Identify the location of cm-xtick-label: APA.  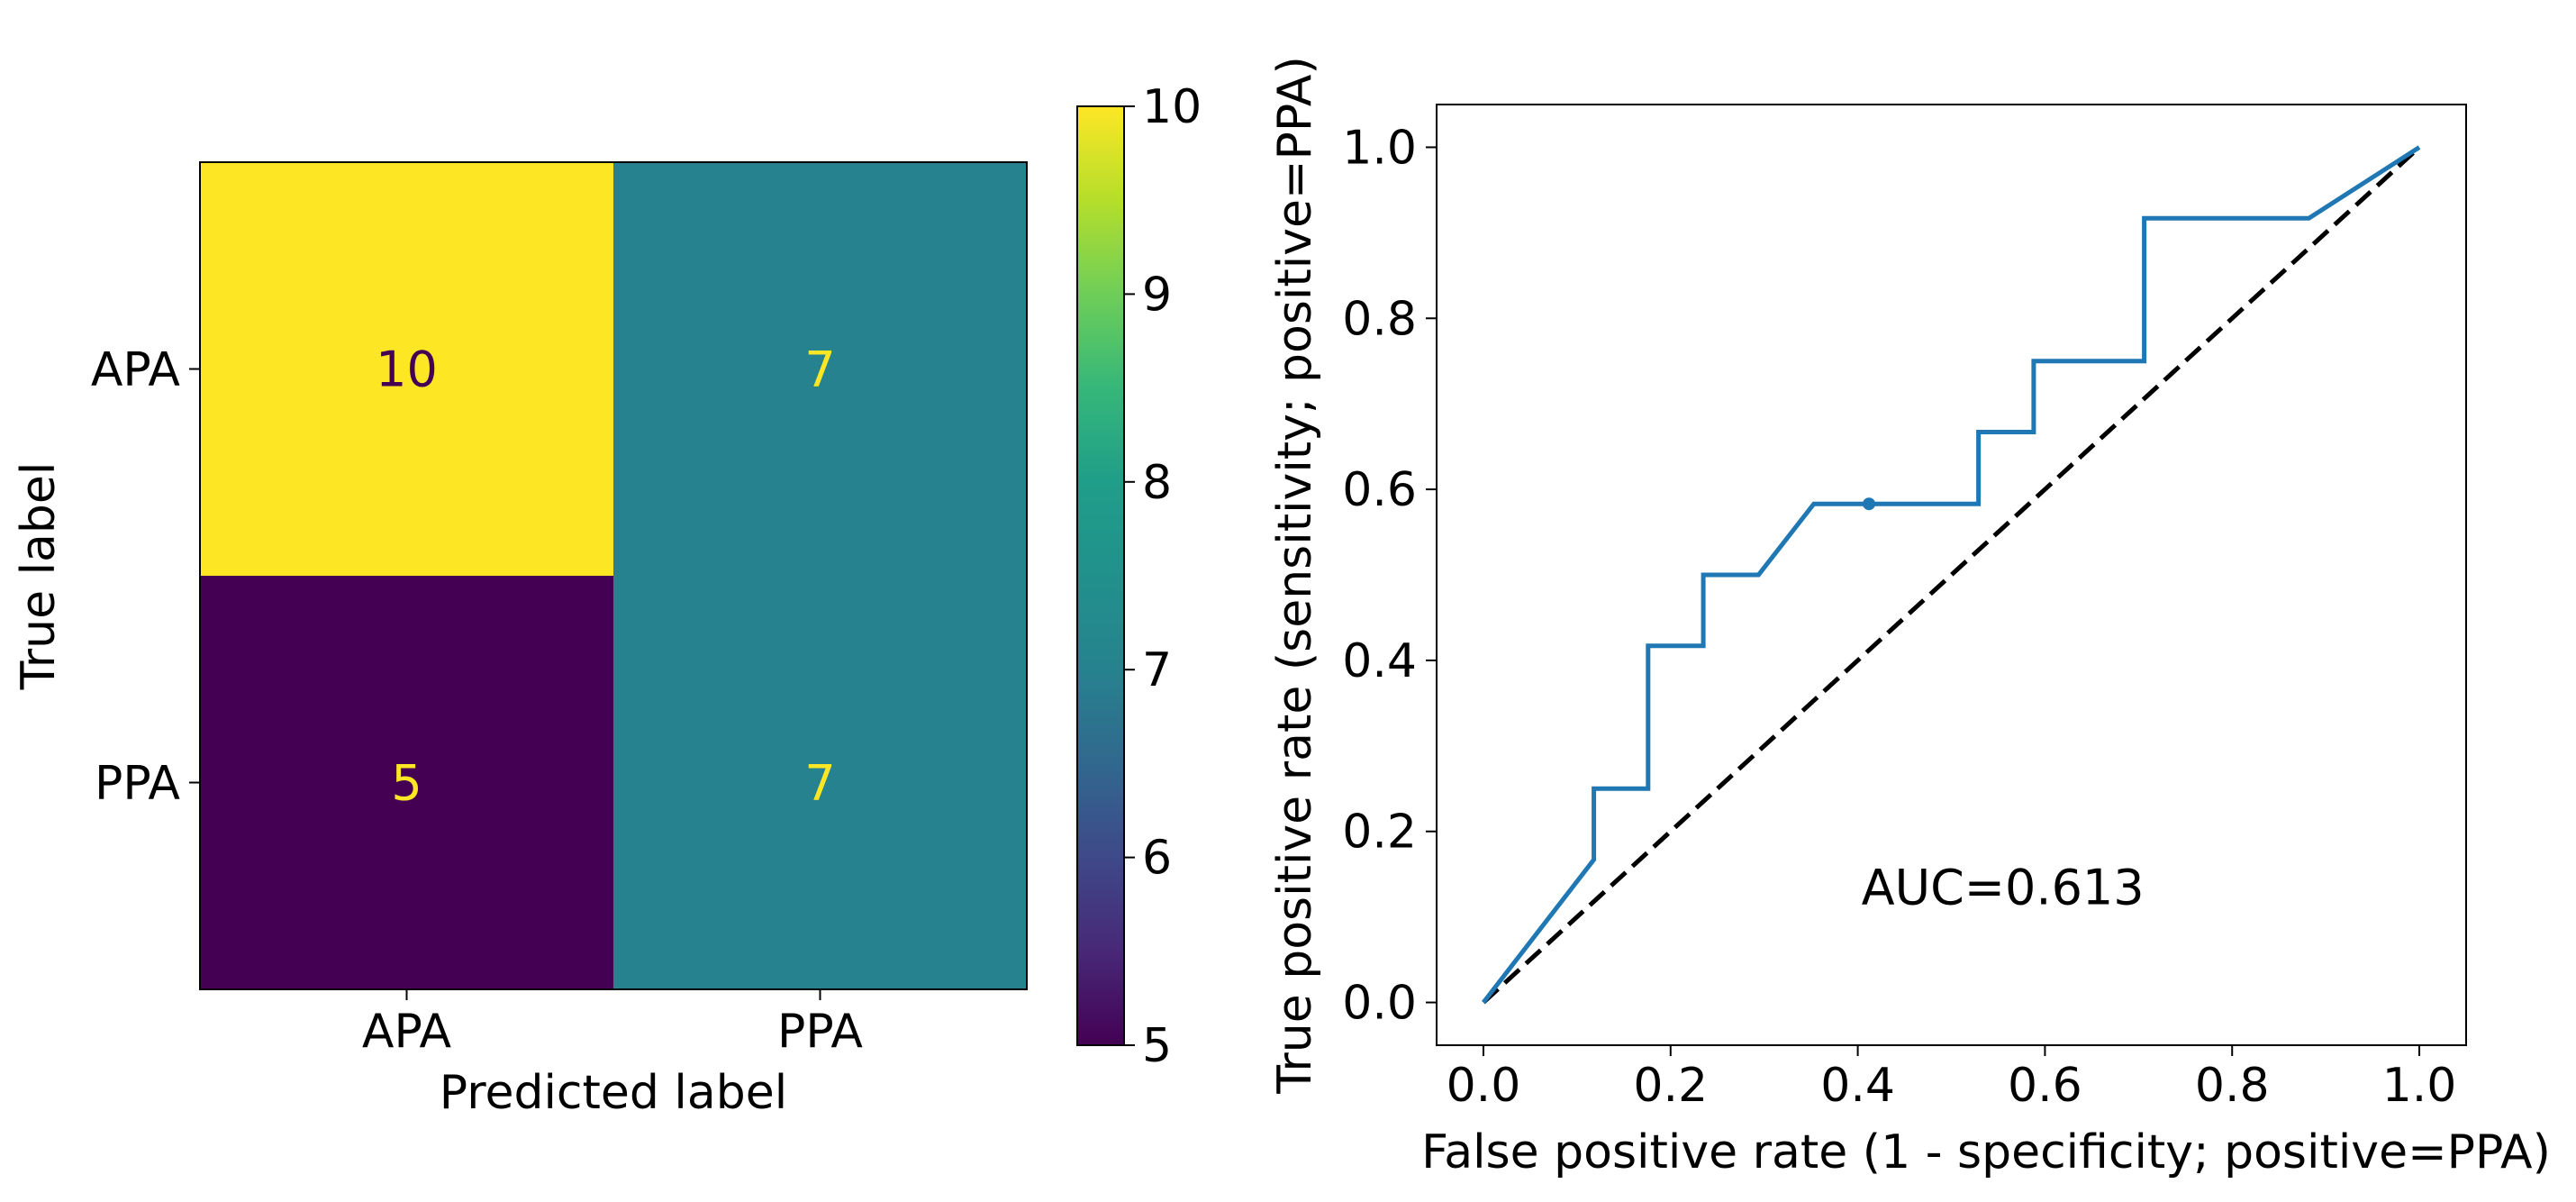
(407, 1032).